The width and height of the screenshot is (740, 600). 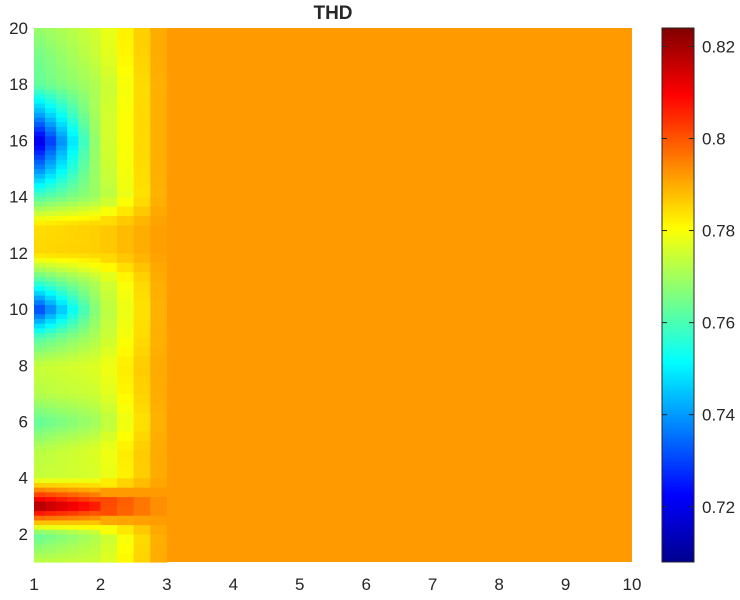 I want to click on y-tick-label: 10, so click(x=18, y=309).